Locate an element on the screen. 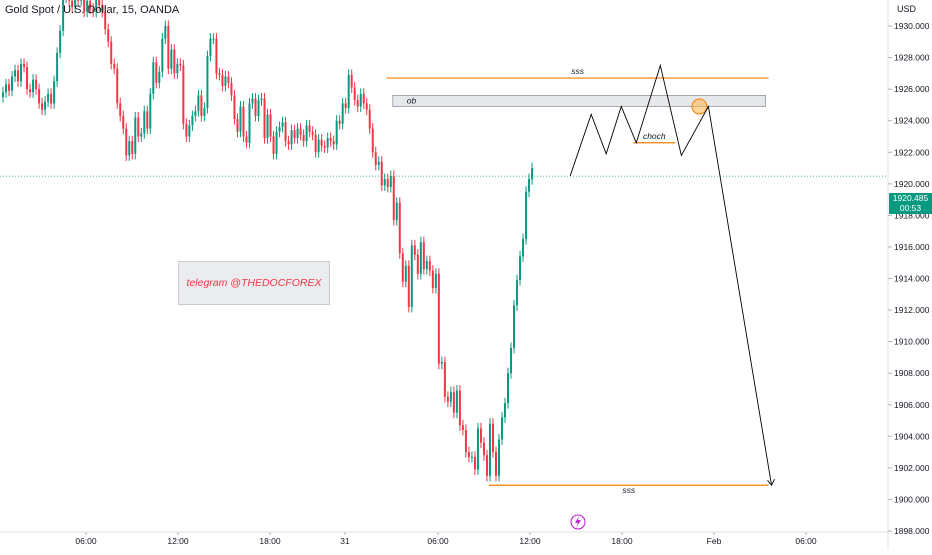 The width and height of the screenshot is (932, 555). order-block-zone is located at coordinates (579, 101).